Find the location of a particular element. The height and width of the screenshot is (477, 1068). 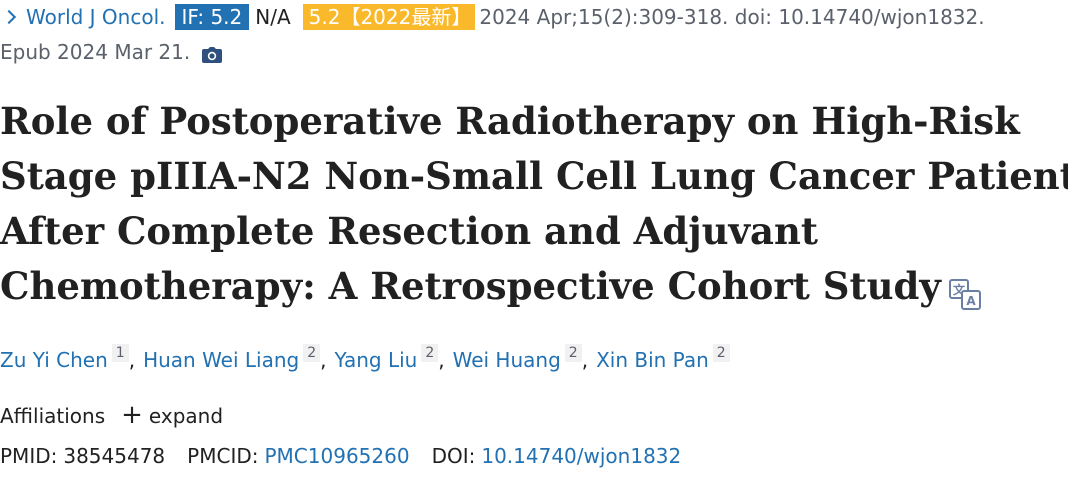

impact-factor-badge: IF: 5.2 is located at coordinates (212, 17).